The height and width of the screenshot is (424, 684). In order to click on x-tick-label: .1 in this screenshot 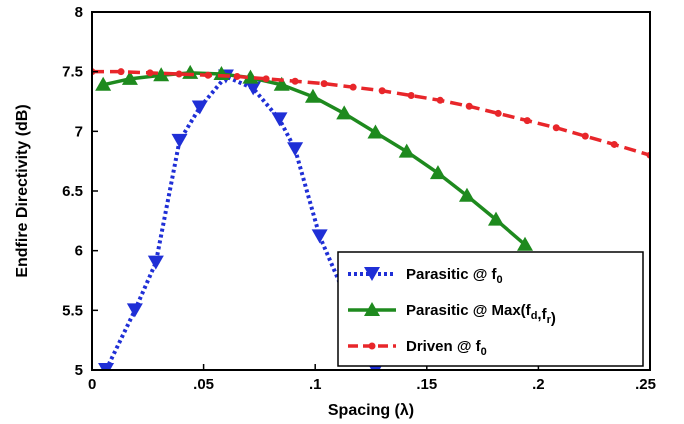, I will do `click(315, 384)`.